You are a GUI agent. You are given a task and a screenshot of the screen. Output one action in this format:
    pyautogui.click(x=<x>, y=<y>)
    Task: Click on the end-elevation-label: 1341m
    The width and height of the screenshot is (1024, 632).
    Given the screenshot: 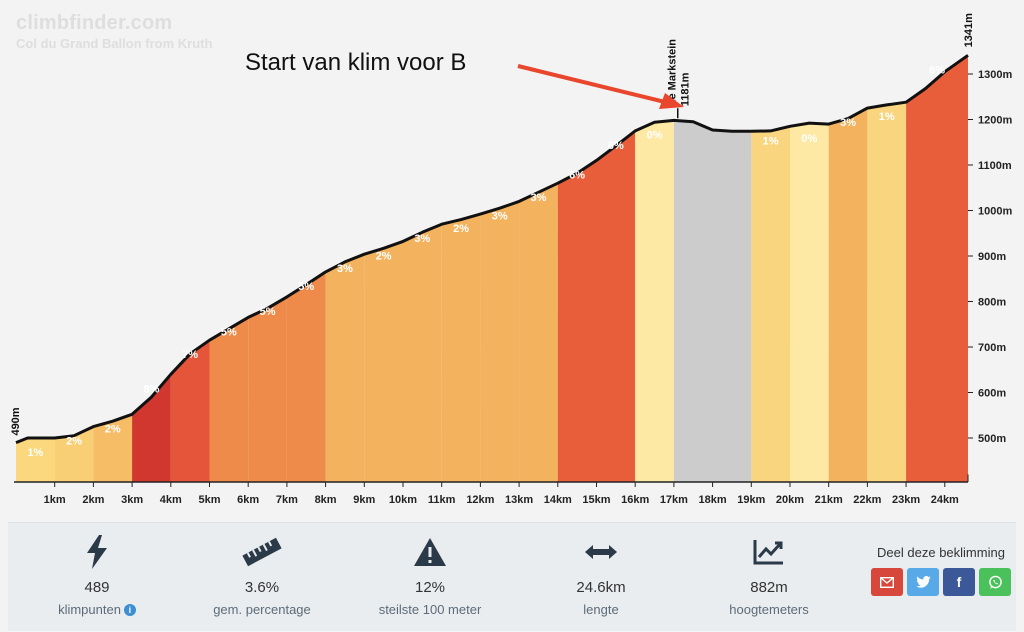 What is the action you would take?
    pyautogui.click(x=969, y=30)
    